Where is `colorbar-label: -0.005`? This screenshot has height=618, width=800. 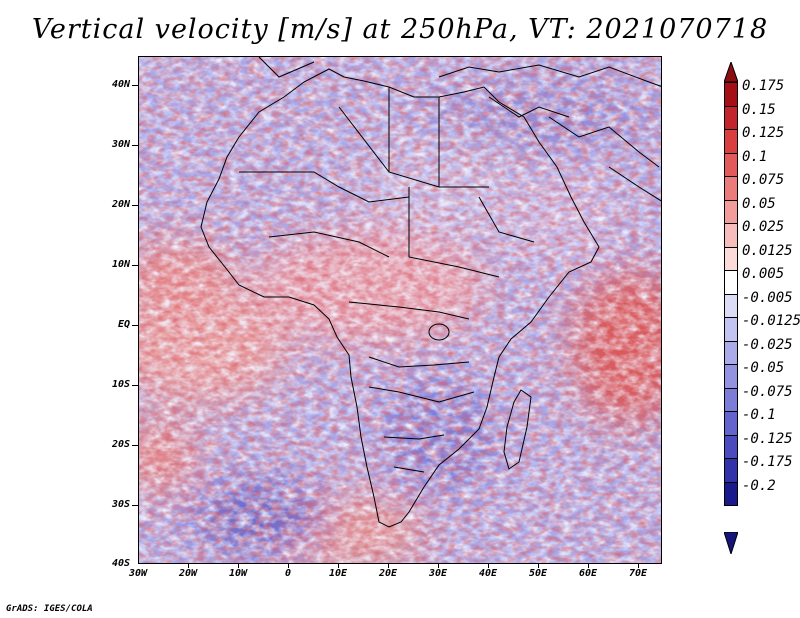
colorbar-label: -0.005 is located at coordinates (767, 297).